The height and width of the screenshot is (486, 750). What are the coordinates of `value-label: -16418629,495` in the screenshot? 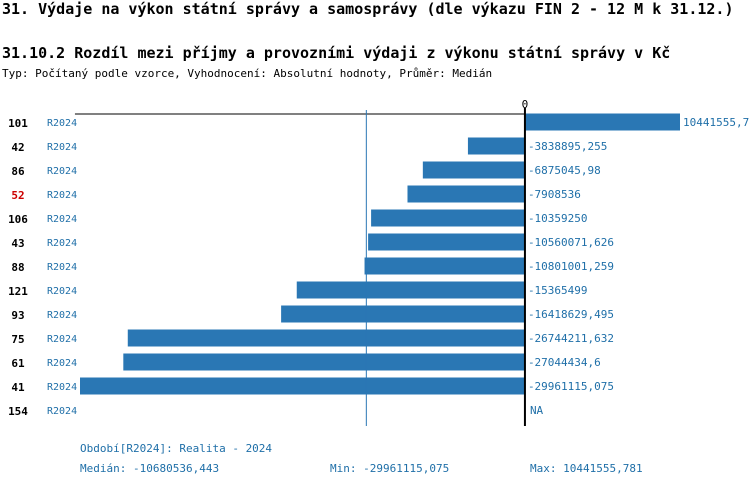 It's located at (571, 314).